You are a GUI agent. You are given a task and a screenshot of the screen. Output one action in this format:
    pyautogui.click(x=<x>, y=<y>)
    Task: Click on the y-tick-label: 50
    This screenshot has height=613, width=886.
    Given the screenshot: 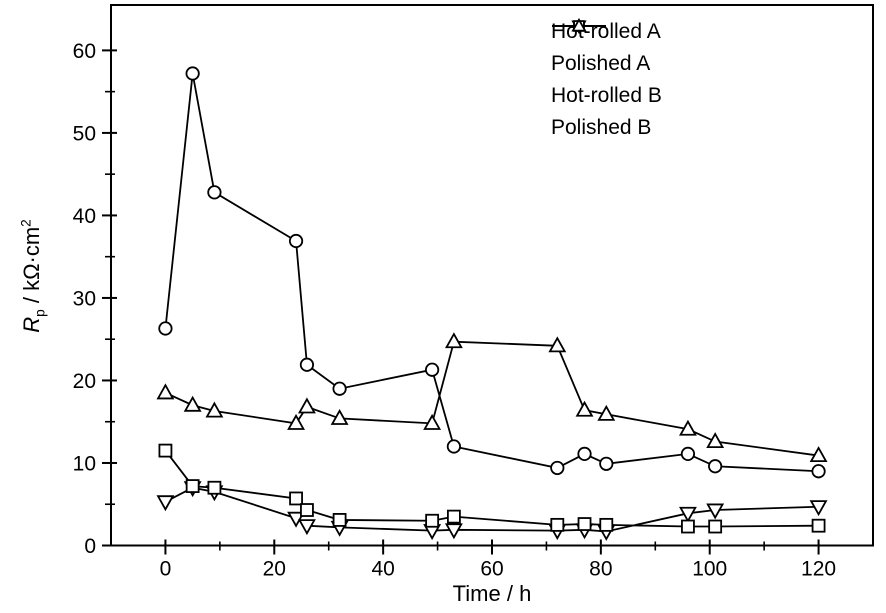 What is the action you would take?
    pyautogui.click(x=84, y=133)
    